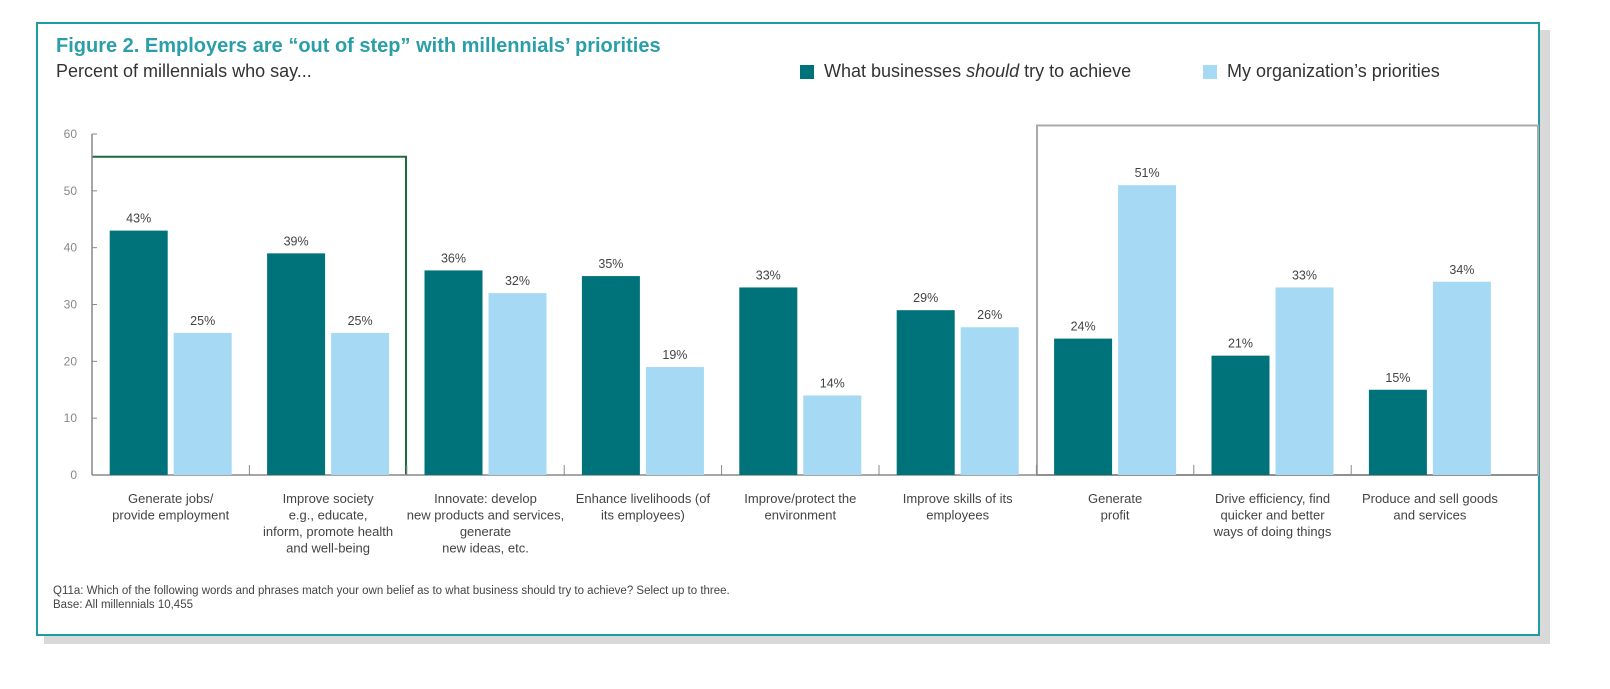 This screenshot has width=1610, height=689. What do you see at coordinates (1333, 71) in the screenshot?
I see `legend-label-org: My organization’s priorities` at bounding box center [1333, 71].